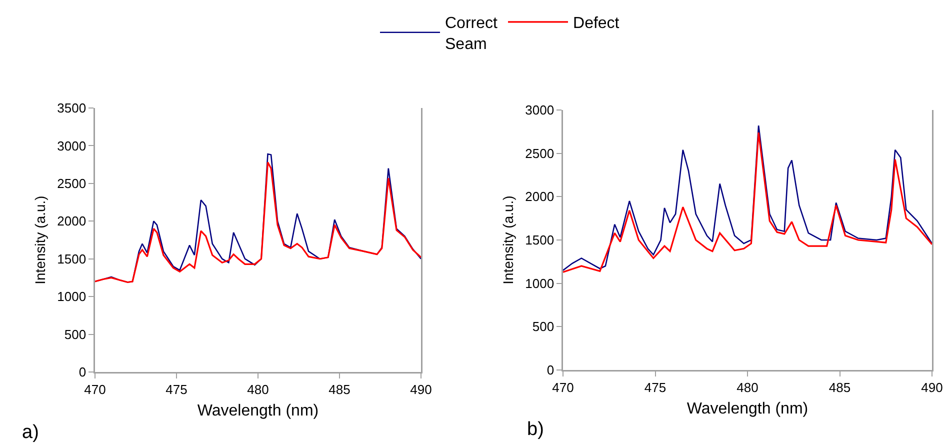 This screenshot has height=445, width=945. What do you see at coordinates (71, 108) in the screenshot?
I see `y-tick-label: 3500` at bounding box center [71, 108].